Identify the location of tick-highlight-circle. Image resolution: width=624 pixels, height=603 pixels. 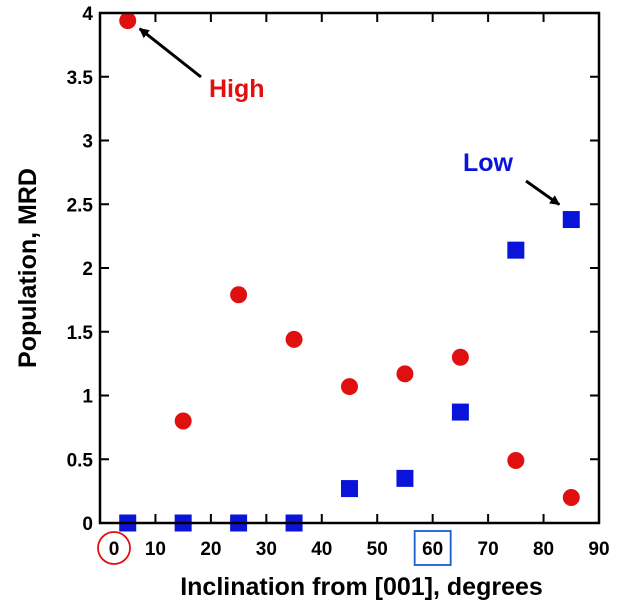
(114, 548).